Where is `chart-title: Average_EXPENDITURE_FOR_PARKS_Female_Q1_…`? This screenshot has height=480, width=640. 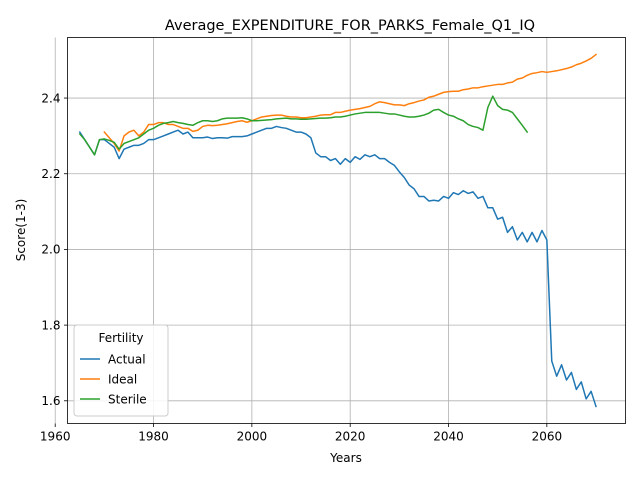
chart-title: Average_EXPENDITURE_FOR_PARKS_Female_Q1_… is located at coordinates (350, 26).